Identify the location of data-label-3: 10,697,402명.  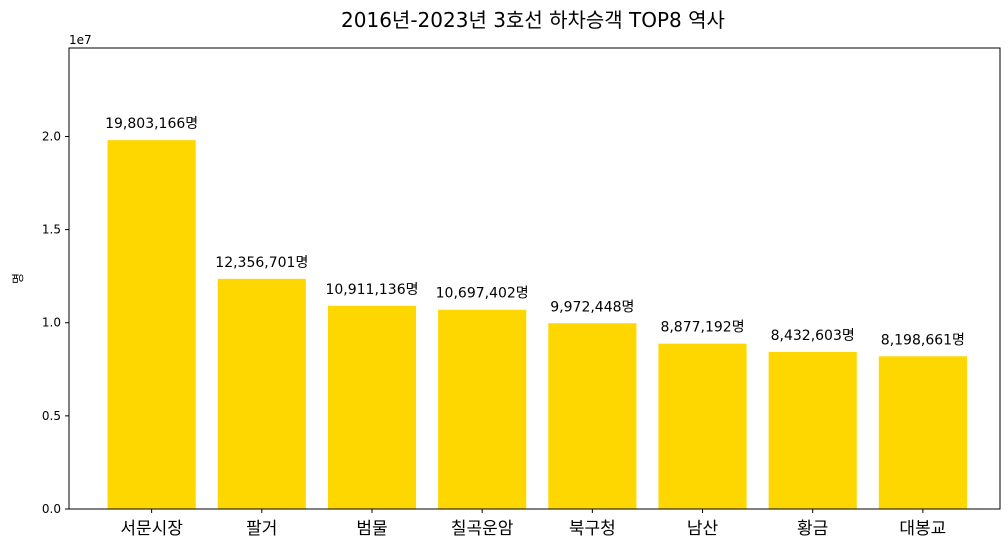
(482, 294).